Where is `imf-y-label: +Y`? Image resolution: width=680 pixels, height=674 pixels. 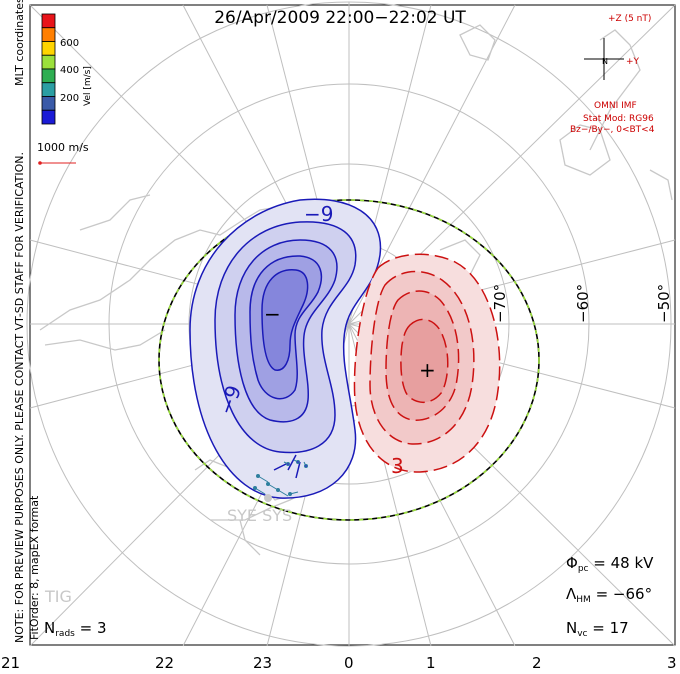 imf-y-label: +Y is located at coordinates (633, 62).